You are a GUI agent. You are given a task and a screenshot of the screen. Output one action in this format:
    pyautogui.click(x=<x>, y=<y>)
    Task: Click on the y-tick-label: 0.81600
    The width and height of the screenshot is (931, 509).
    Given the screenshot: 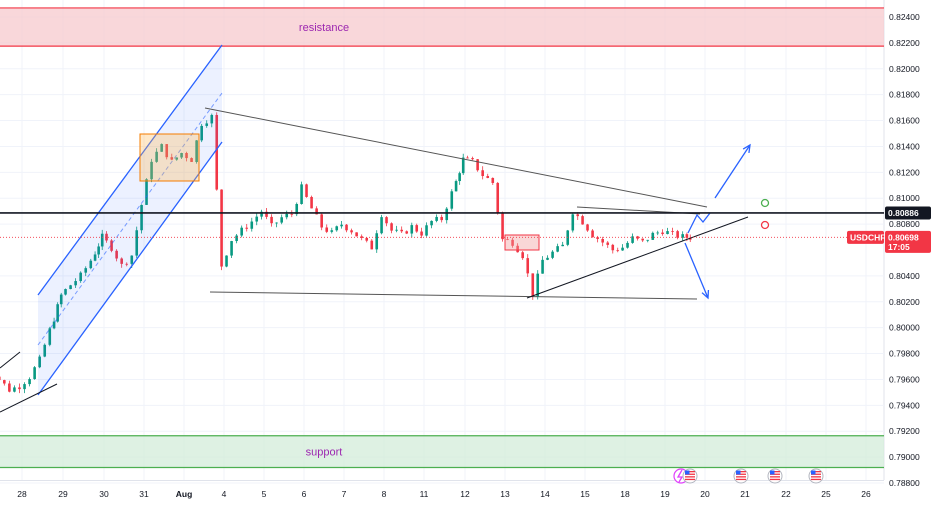 What is the action you would take?
    pyautogui.click(x=904, y=121)
    